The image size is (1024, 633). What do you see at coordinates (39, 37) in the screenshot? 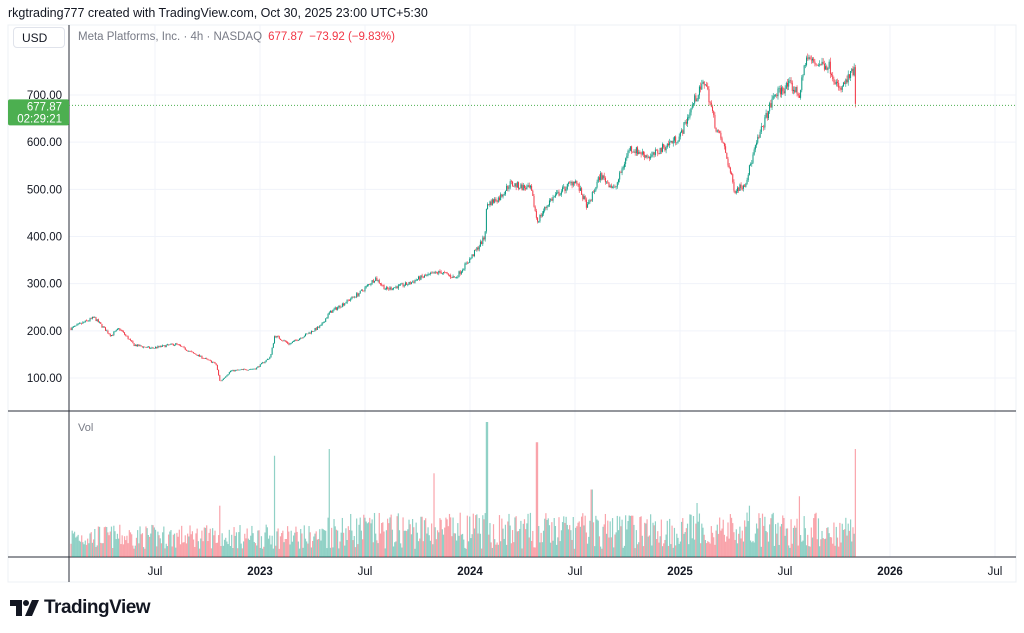
I see `currency-button: USD` at bounding box center [39, 37].